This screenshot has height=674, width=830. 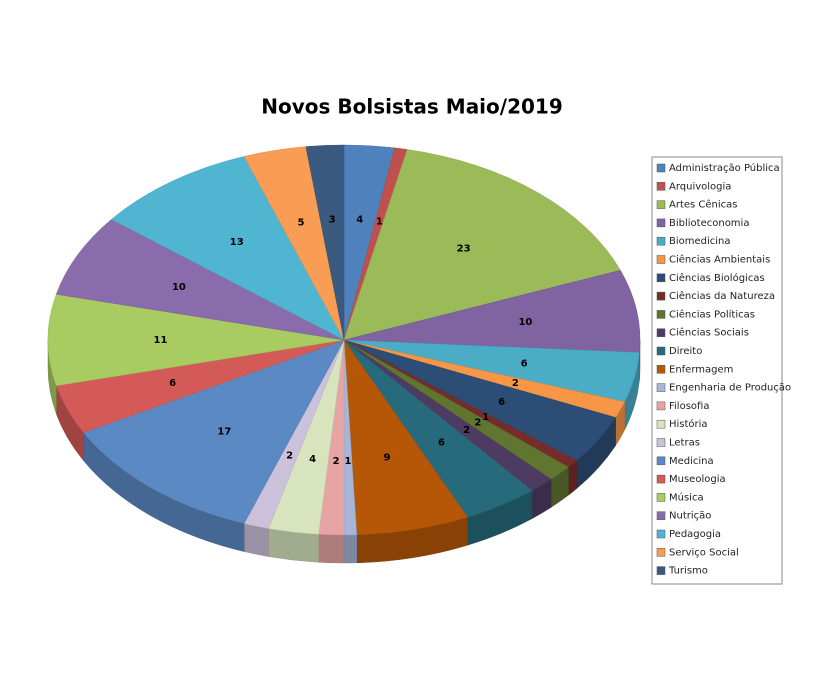 What do you see at coordinates (689, 406) in the screenshot?
I see `legend-label: Filosofia` at bounding box center [689, 406].